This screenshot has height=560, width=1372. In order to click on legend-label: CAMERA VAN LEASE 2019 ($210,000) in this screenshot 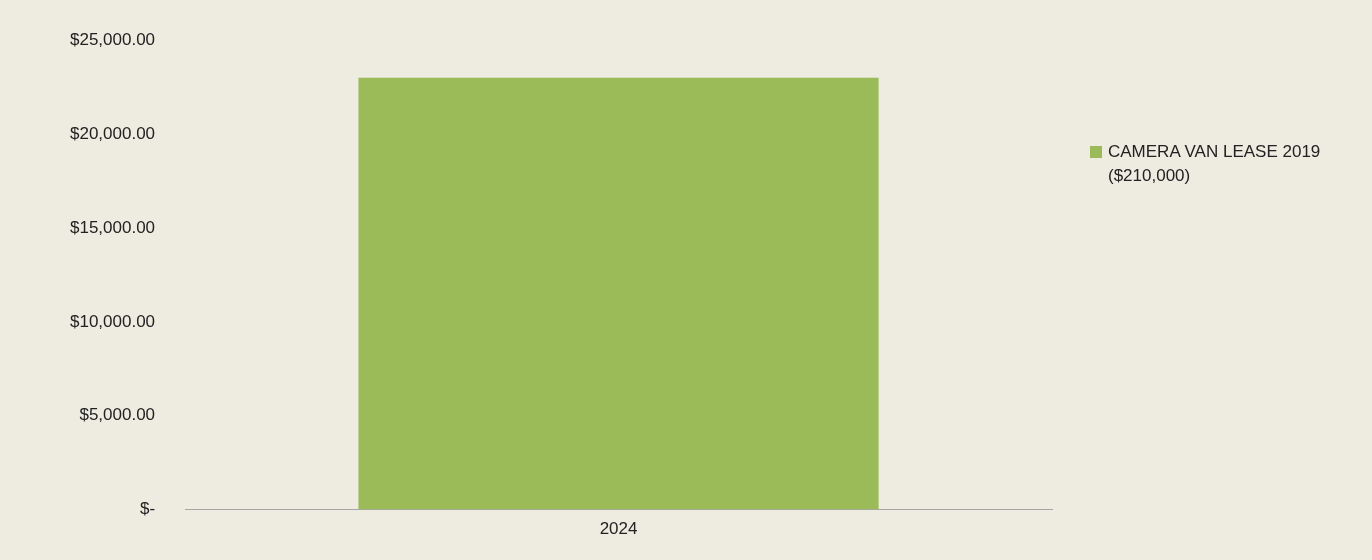, I will do `click(1215, 164)`.